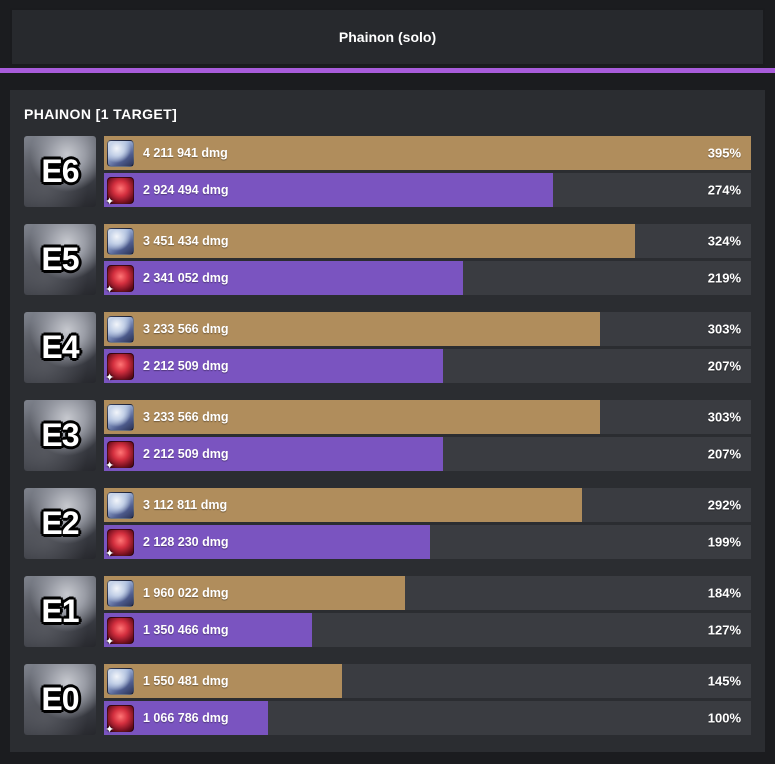 Image resolution: width=775 pixels, height=764 pixels. I want to click on bar-track: 4 211 941 dmg 395%, so click(427, 153).